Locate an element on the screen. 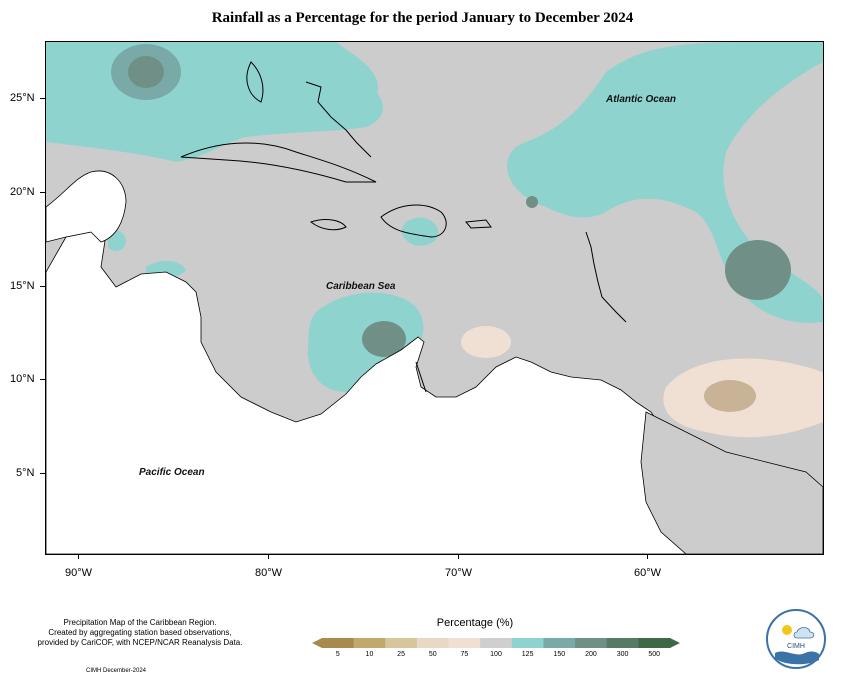 The height and width of the screenshot is (684, 845). lake-maracaibo is located at coordinates (421, 377).